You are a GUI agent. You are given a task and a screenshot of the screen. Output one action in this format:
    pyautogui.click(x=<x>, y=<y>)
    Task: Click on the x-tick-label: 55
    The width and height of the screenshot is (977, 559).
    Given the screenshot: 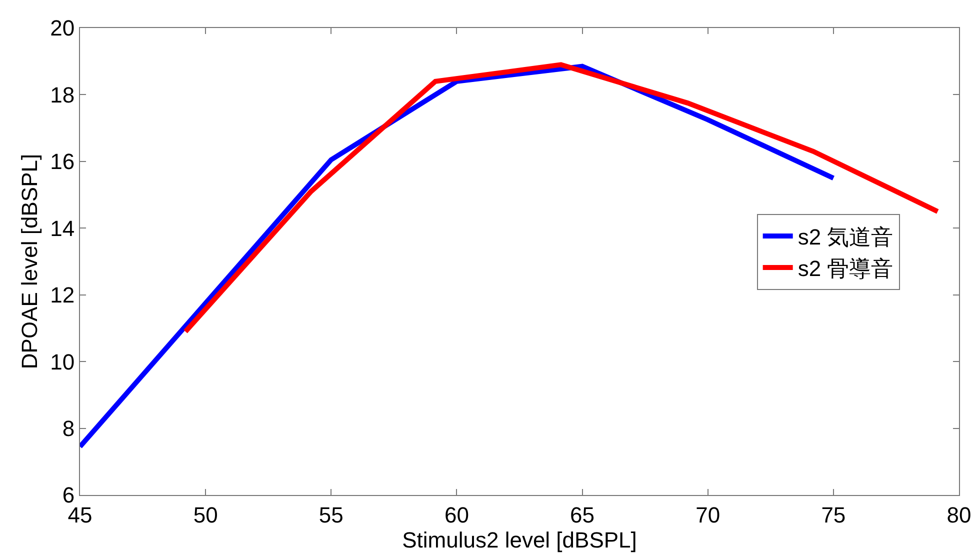 What is the action you would take?
    pyautogui.click(x=331, y=515)
    